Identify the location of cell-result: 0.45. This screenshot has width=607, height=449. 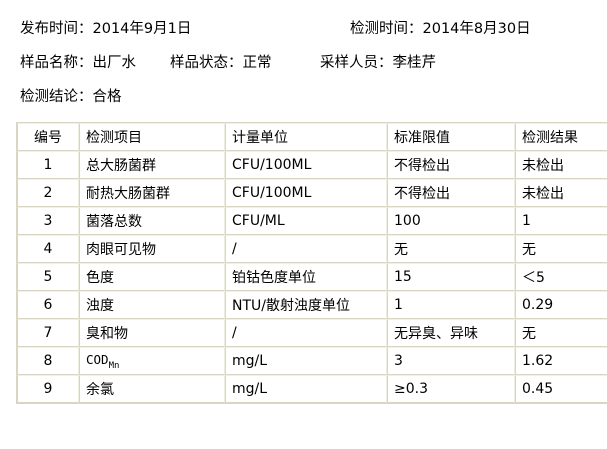
(561, 389).